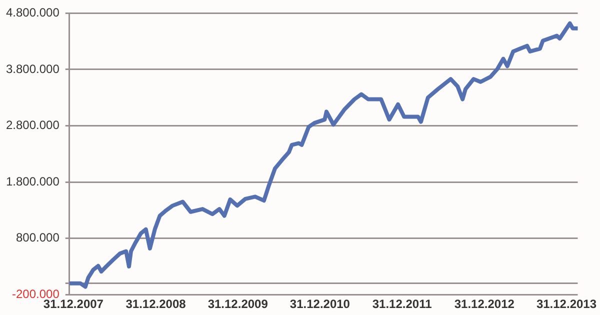 Image resolution: width=600 pixels, height=315 pixels. Describe the element at coordinates (320, 304) in the screenshot. I see `x-tick-label: 31.12.2010` at that location.